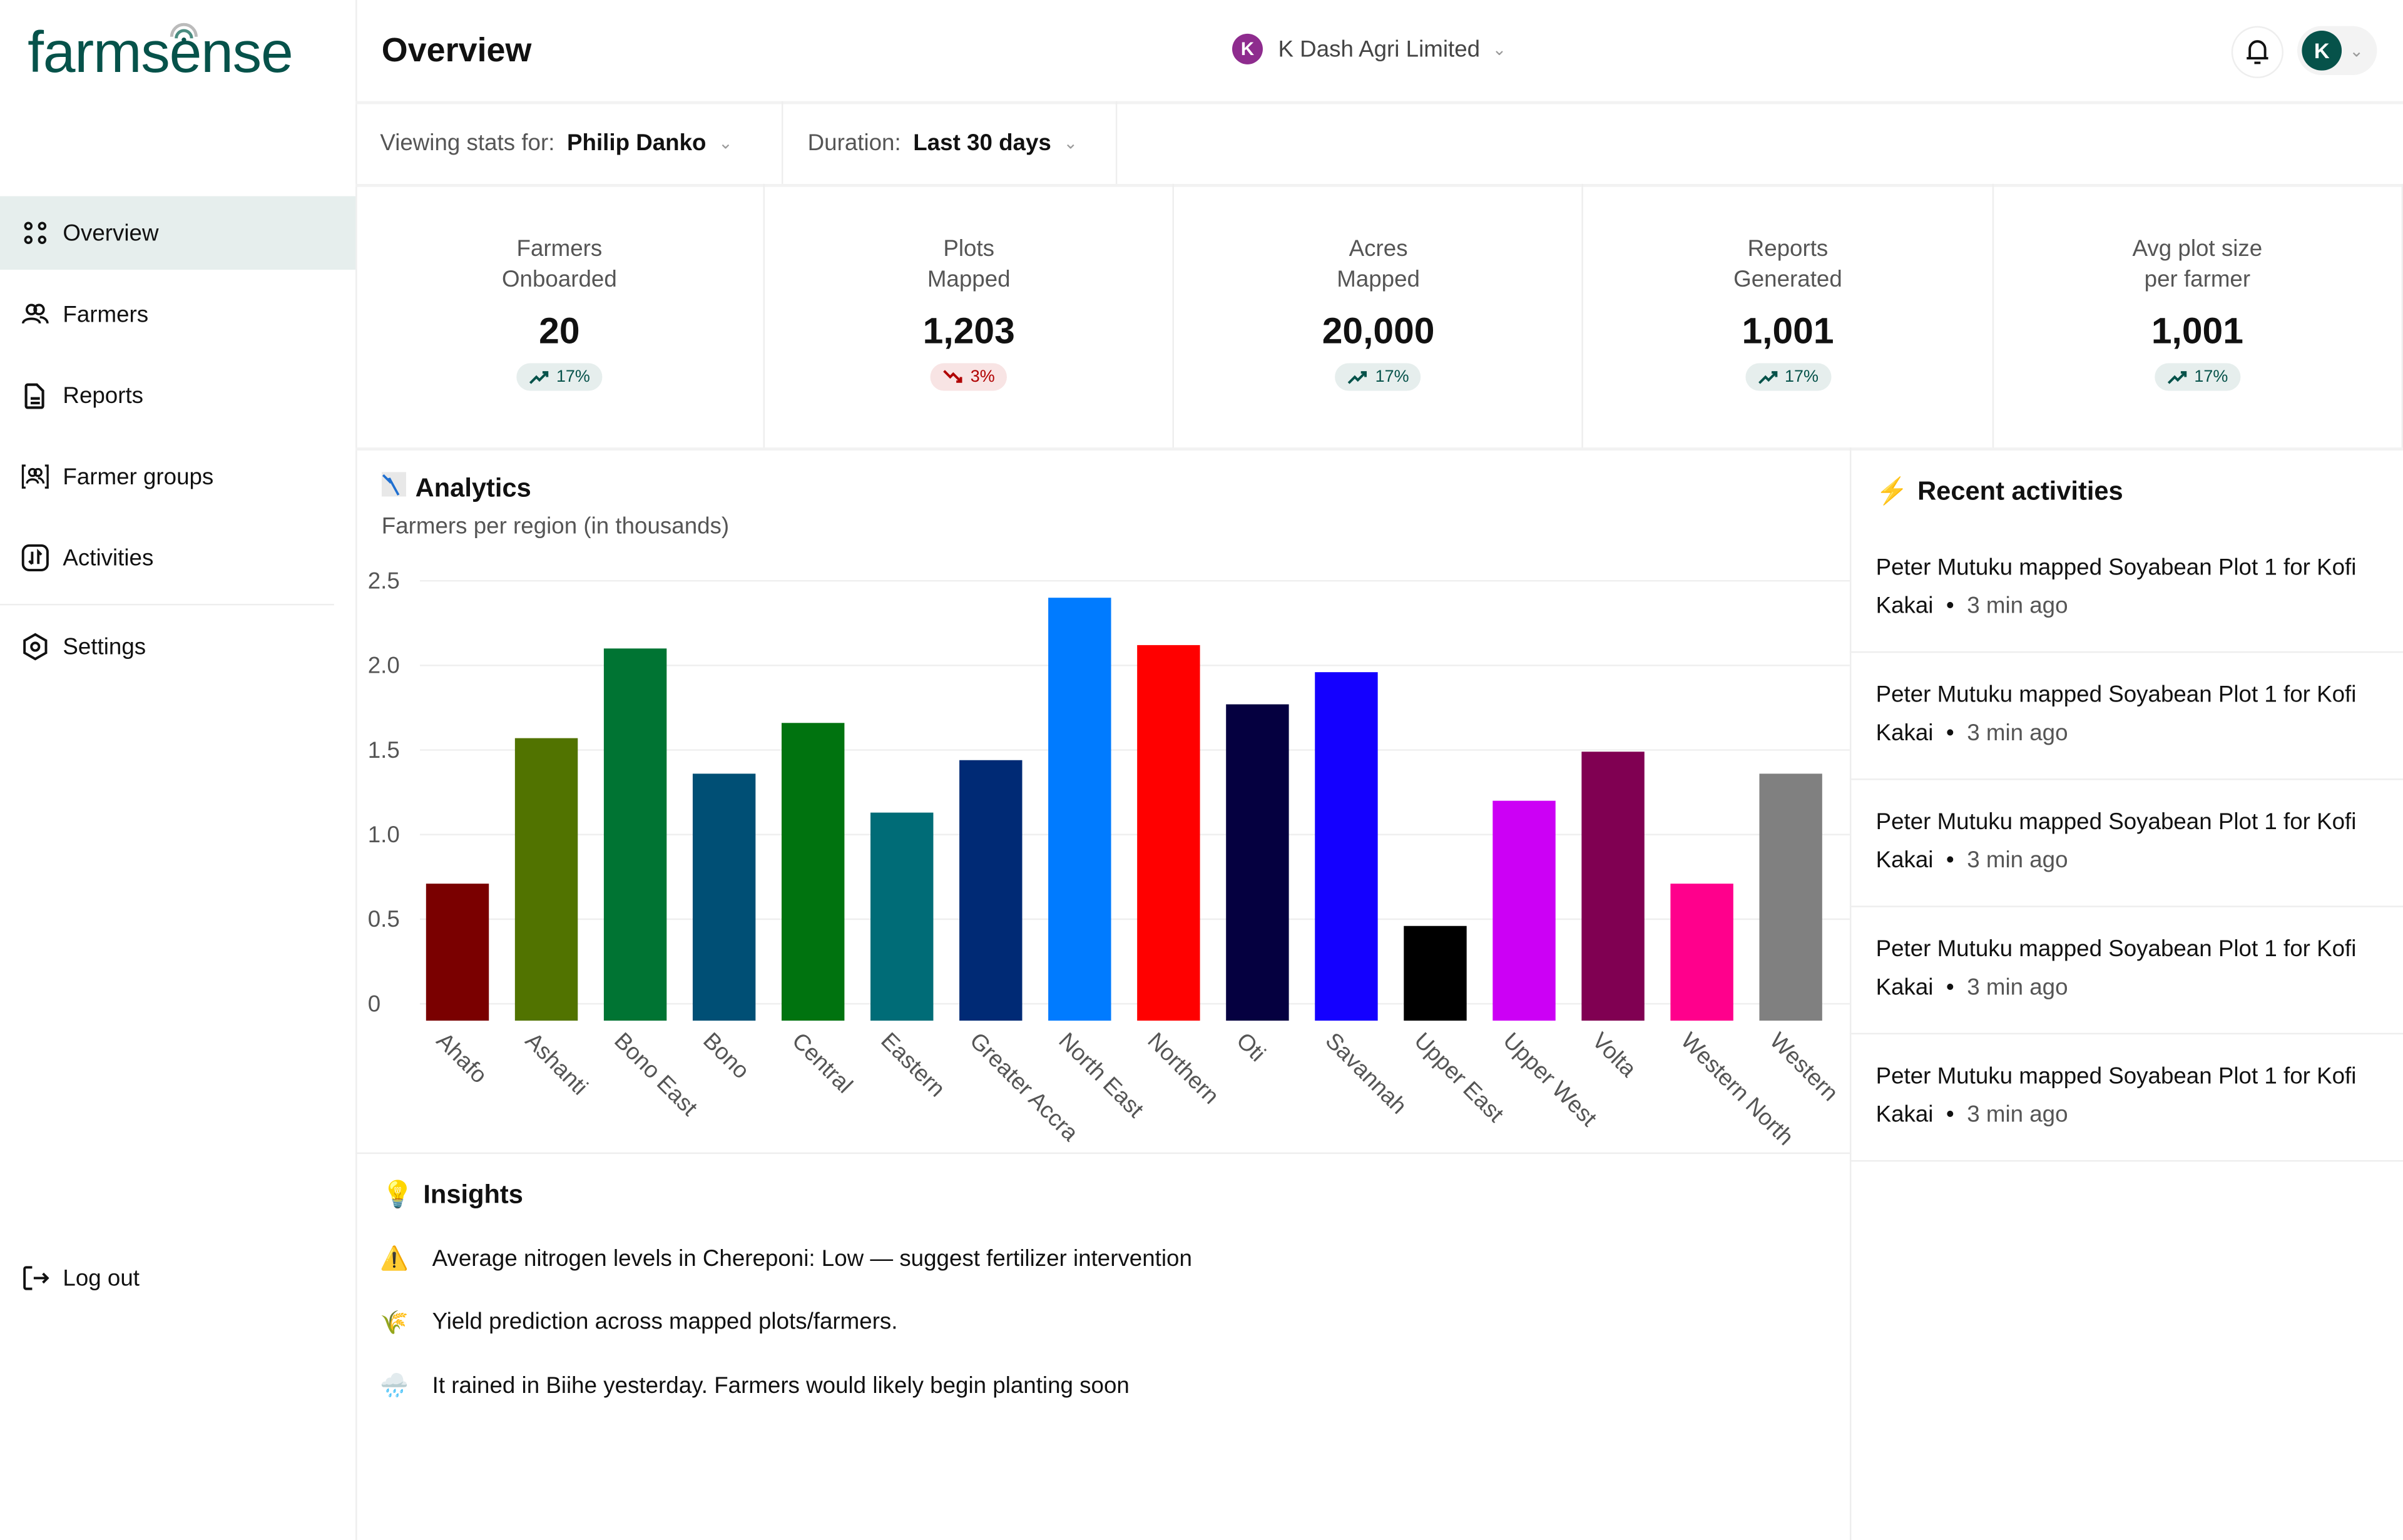 The width and height of the screenshot is (2403, 1540). What do you see at coordinates (111, 233) in the screenshot?
I see `sidebar-item-label: Overview` at bounding box center [111, 233].